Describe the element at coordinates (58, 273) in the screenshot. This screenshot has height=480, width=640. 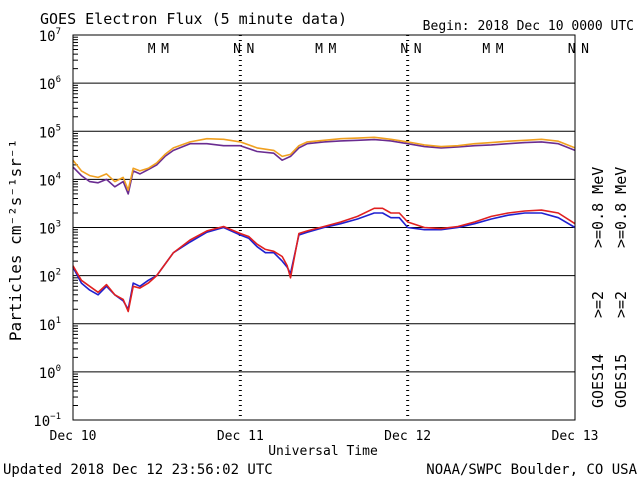
I see `y-tick-exponent: 2` at that location.